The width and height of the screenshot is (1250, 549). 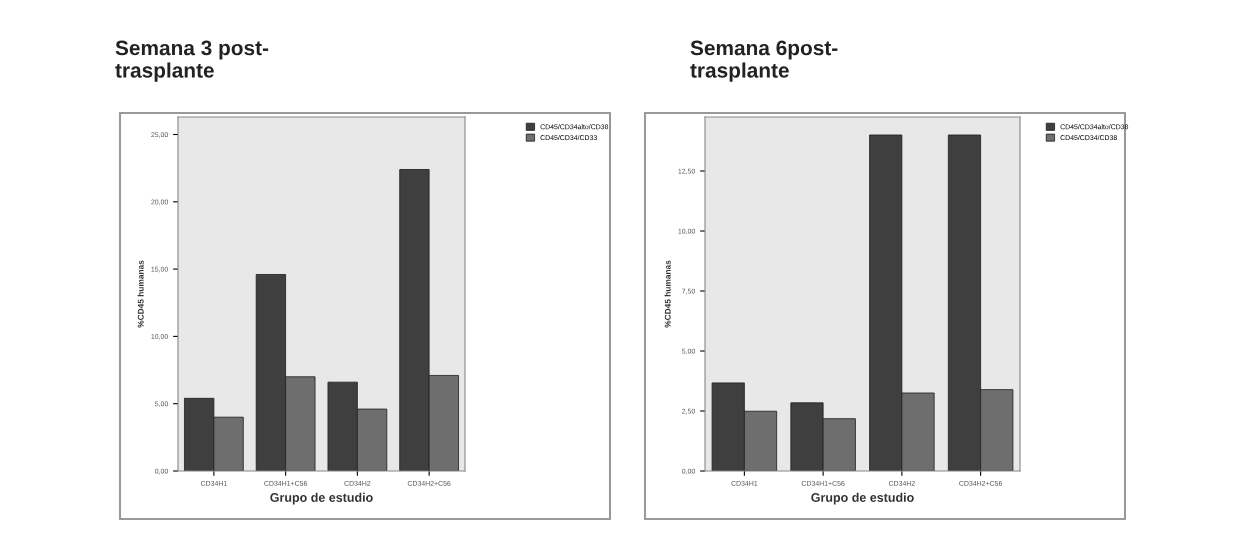 What do you see at coordinates (192, 61) in the screenshot?
I see `chart-title: Semana 3 post- trasplante` at bounding box center [192, 61].